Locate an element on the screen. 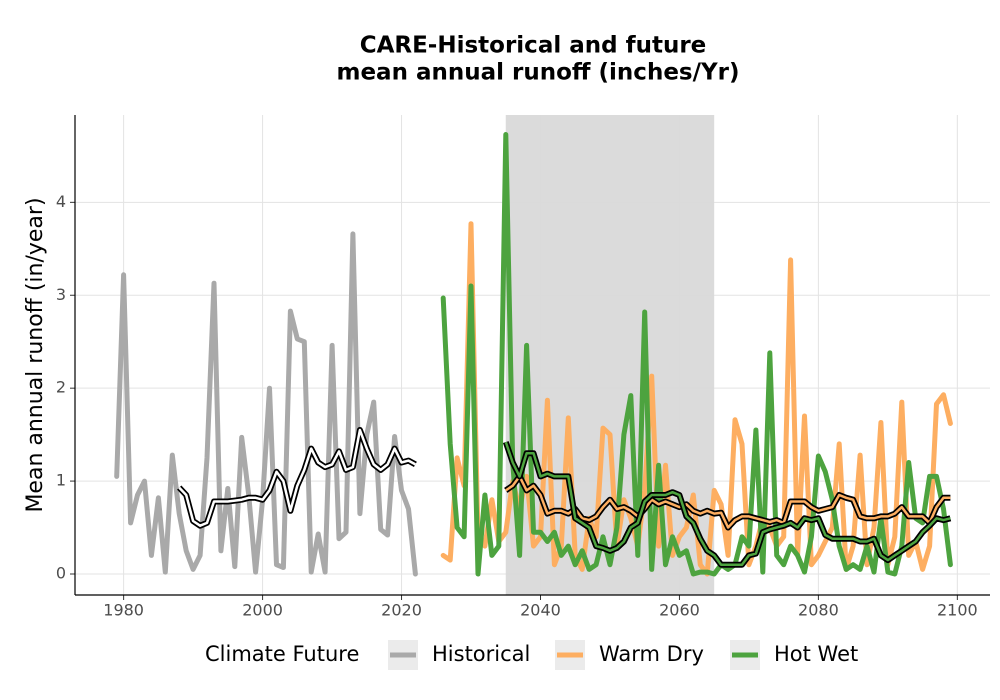  legend-label: Hot Wet is located at coordinates (816, 654).